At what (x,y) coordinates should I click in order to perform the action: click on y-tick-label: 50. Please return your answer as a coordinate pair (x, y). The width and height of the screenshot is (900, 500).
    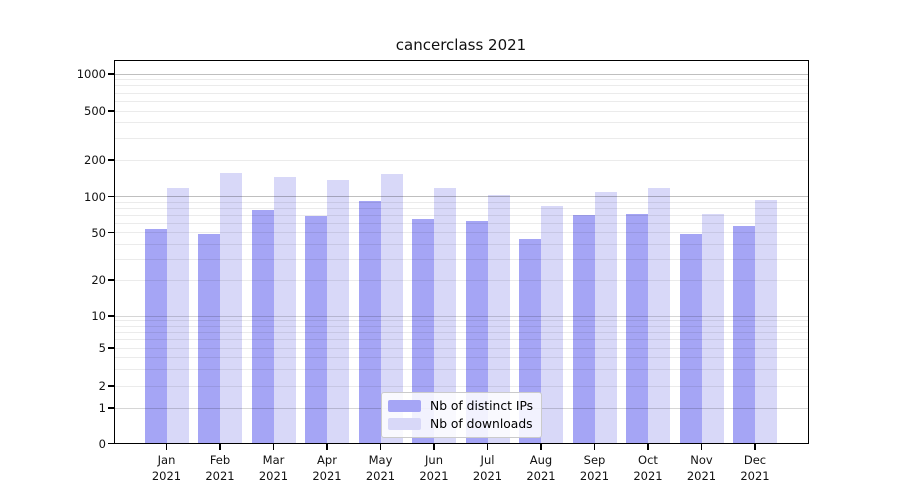
    Looking at the image, I should click on (98, 232).